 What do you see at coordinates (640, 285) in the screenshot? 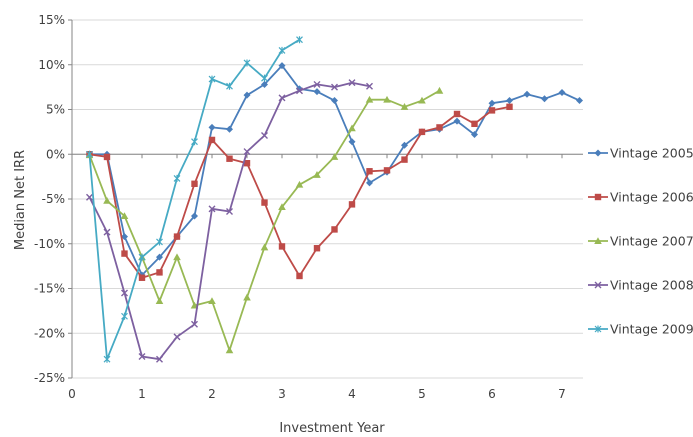
I see `legend-item: Vintage 2008` at bounding box center [640, 285].